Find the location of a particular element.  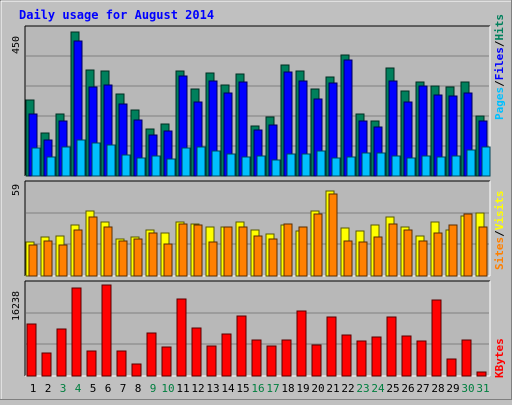

x-tick-label-day-1: 1 is located at coordinates (33, 388).